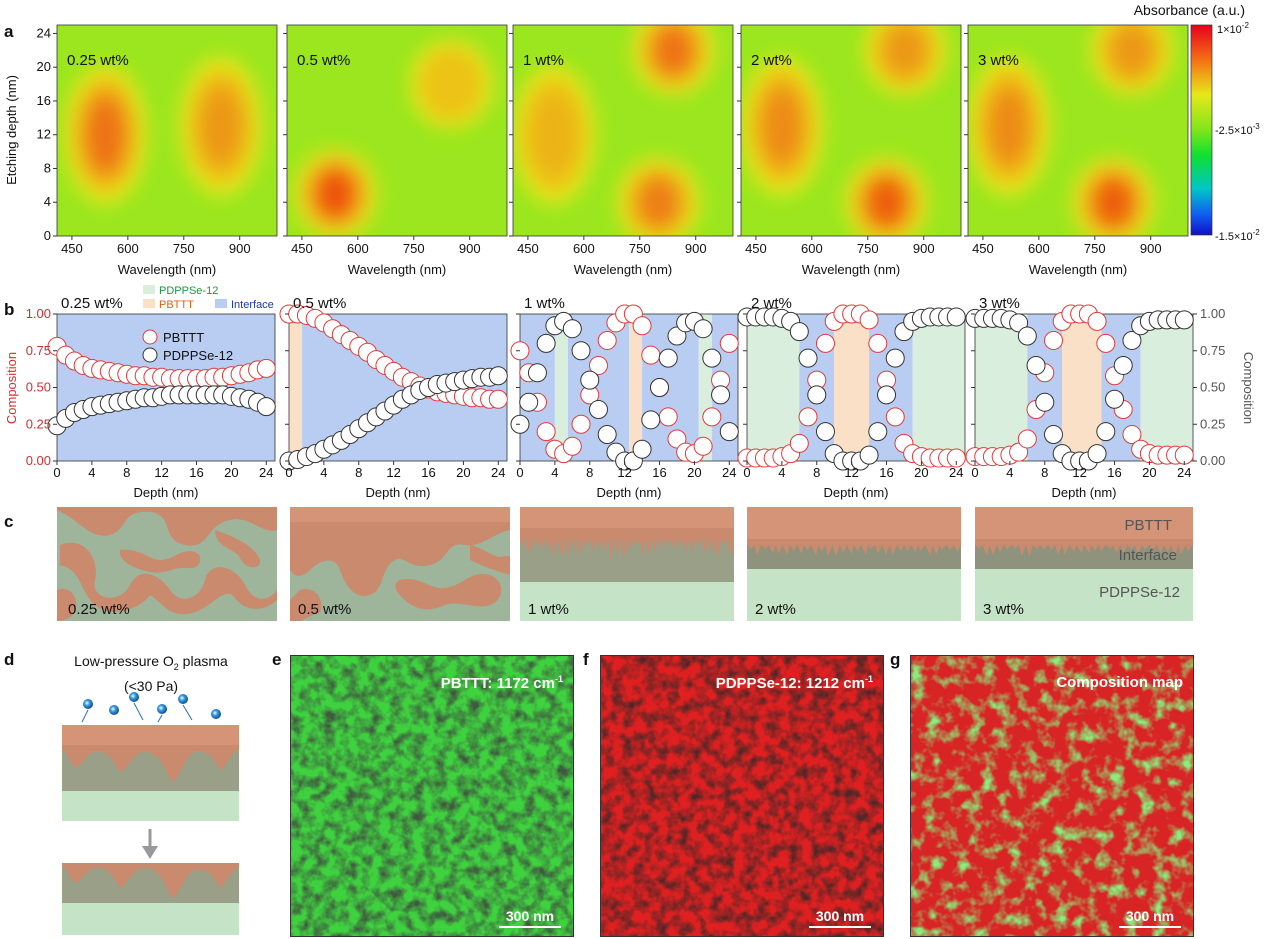 Image resolution: width=1268 pixels, height=939 pixels. I want to click on panel-b-ylabel-left: Composition, so click(11, 388).